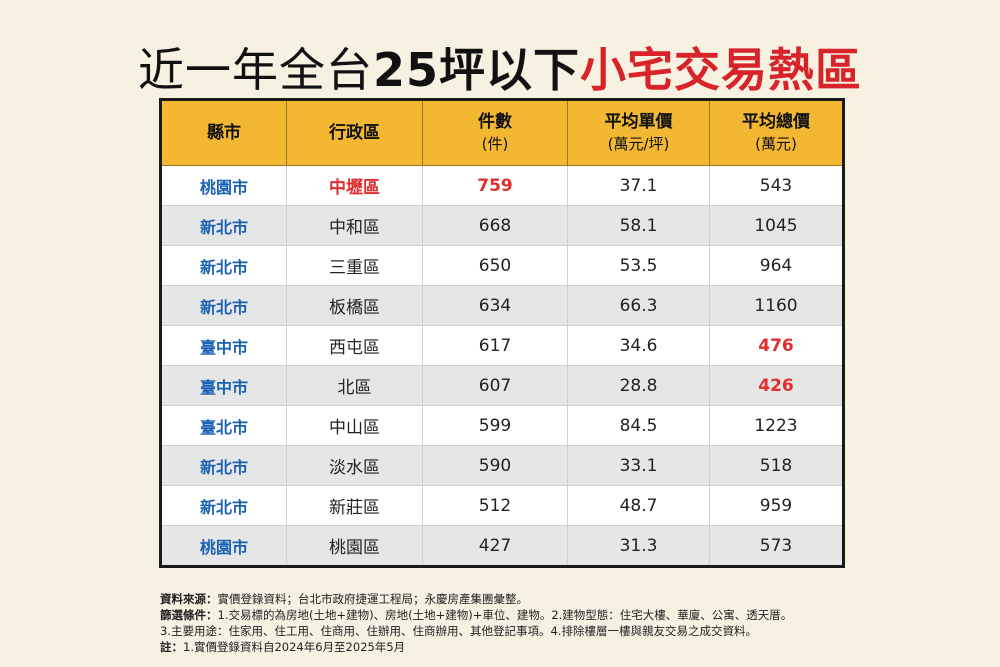 Image resolution: width=1000 pixels, height=667 pixels. I want to click on table-header-row: 縣市 行政區 件數 (件) 平均單價 (萬元/坪) 平均總價 (萬元), so click(502, 132).